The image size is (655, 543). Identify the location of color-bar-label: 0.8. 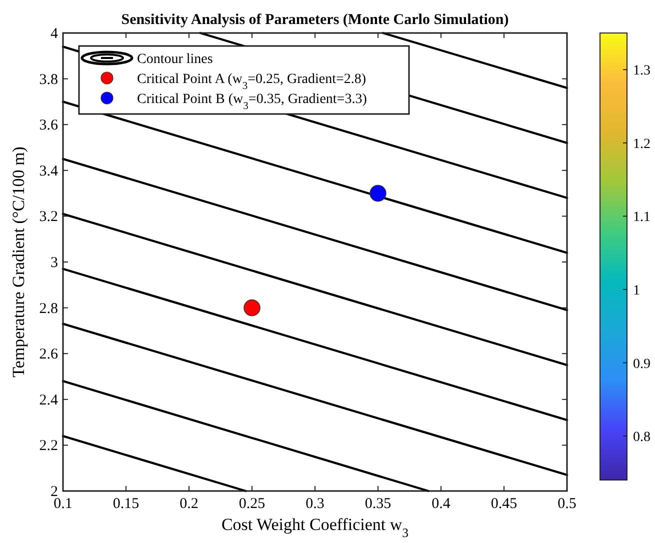
(641, 438).